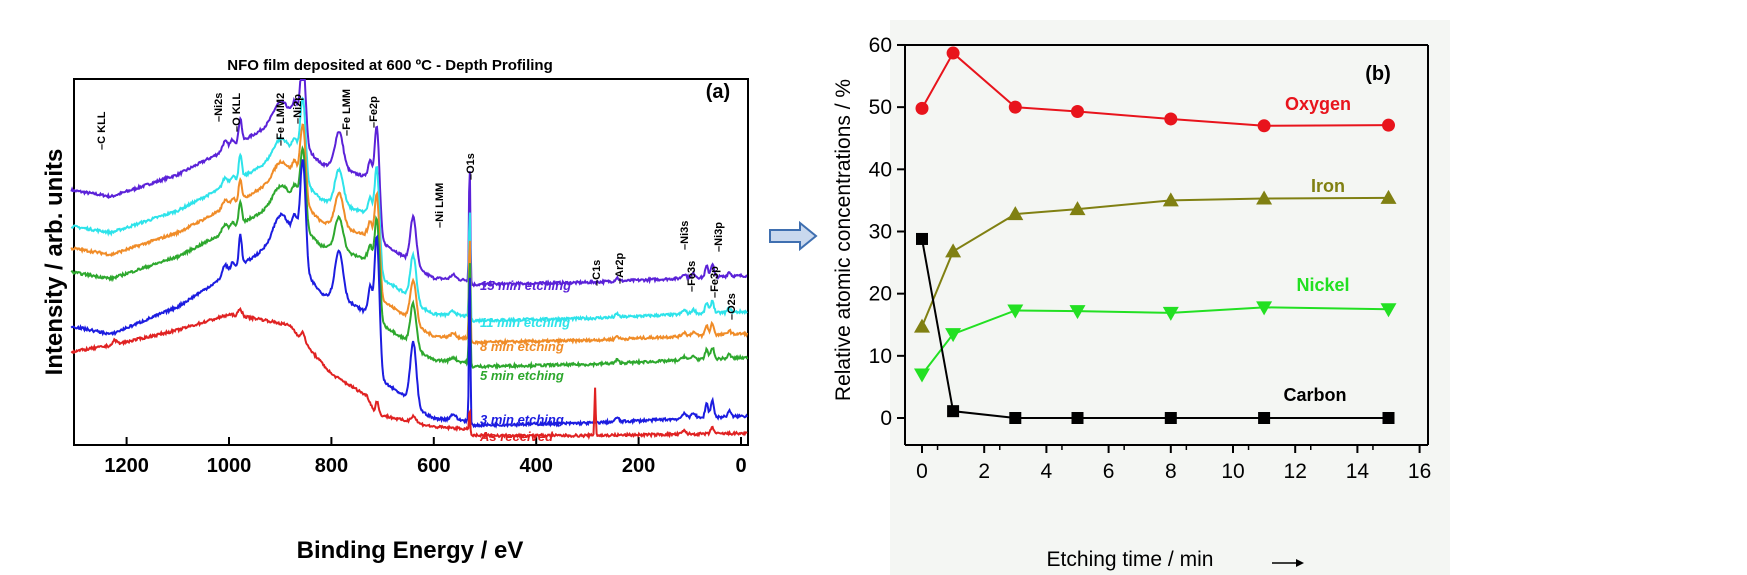 The width and height of the screenshot is (1747, 575). I want to click on peak-label-text: O2s, so click(732, 303).